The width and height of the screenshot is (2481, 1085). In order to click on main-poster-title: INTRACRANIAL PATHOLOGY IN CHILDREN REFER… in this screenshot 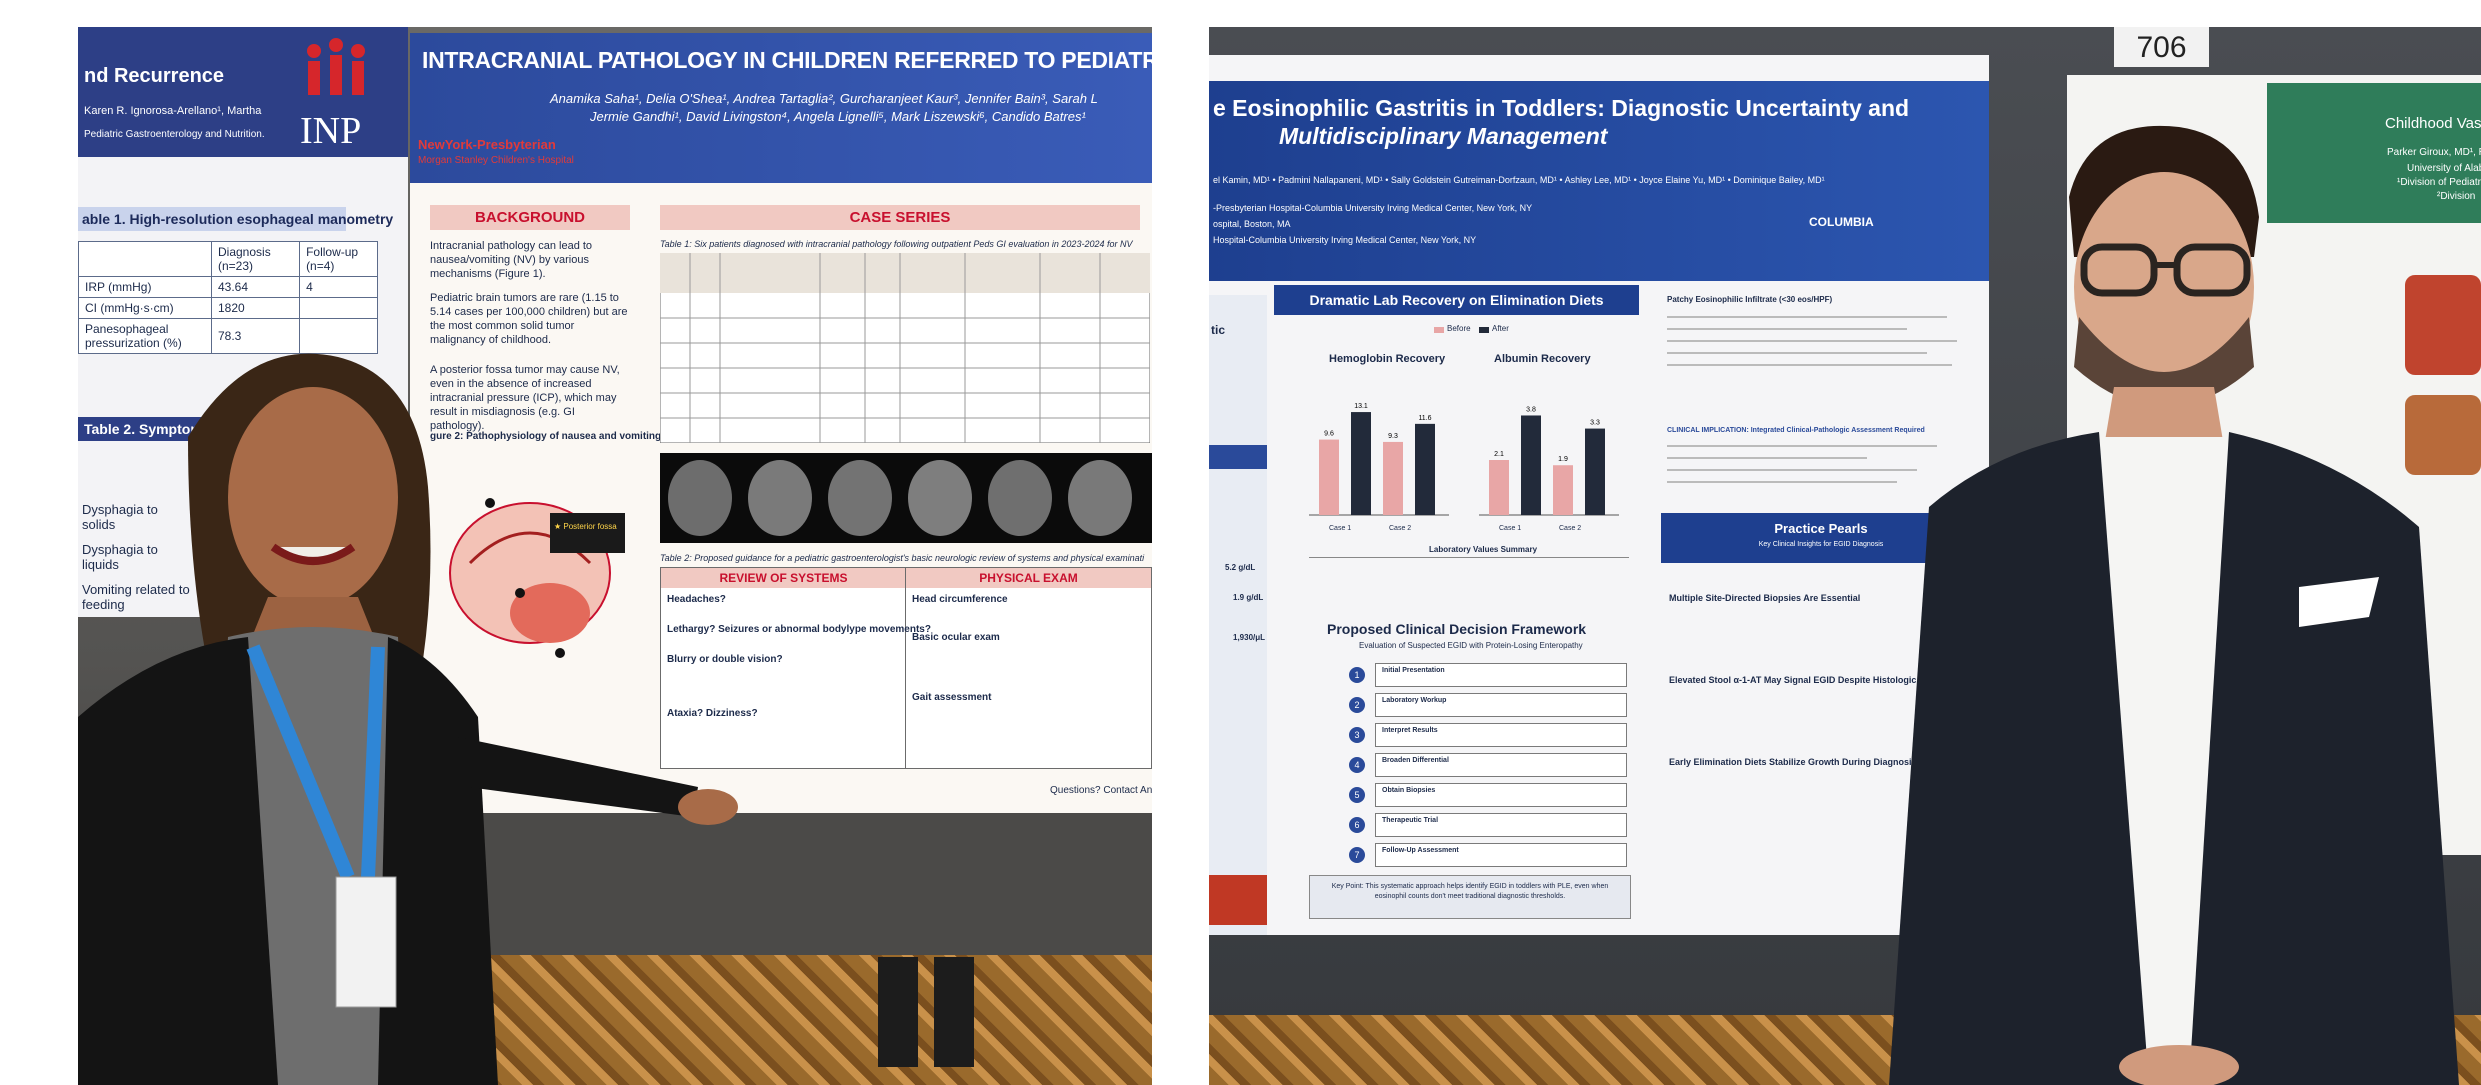, I will do `click(787, 60)`.